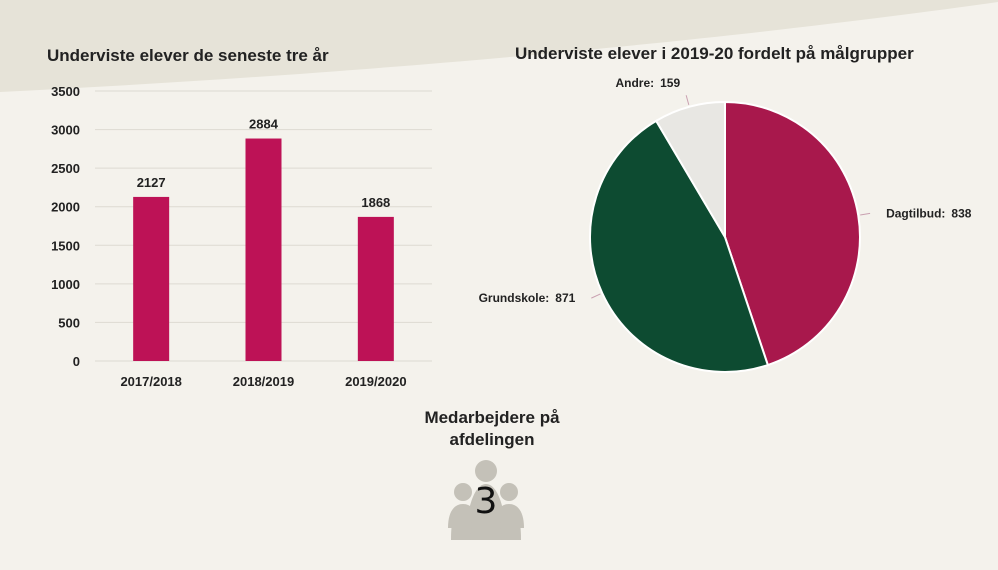 The height and width of the screenshot is (570, 998). Describe the element at coordinates (151, 182) in the screenshot. I see `bar-value-label: 2127` at that location.